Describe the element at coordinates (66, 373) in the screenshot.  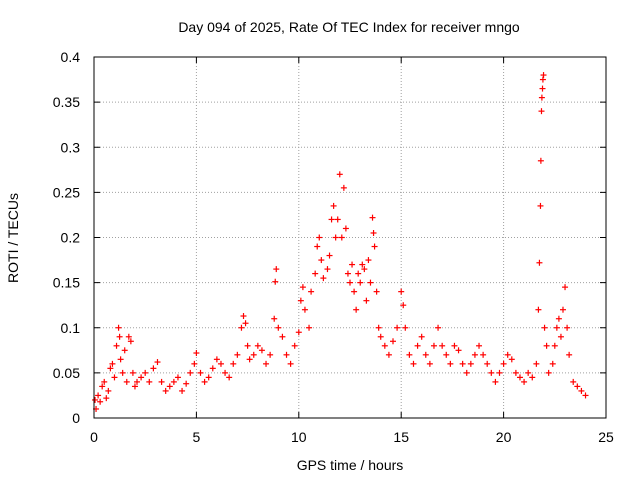
I see `y-tick-label: 0.05` at that location.